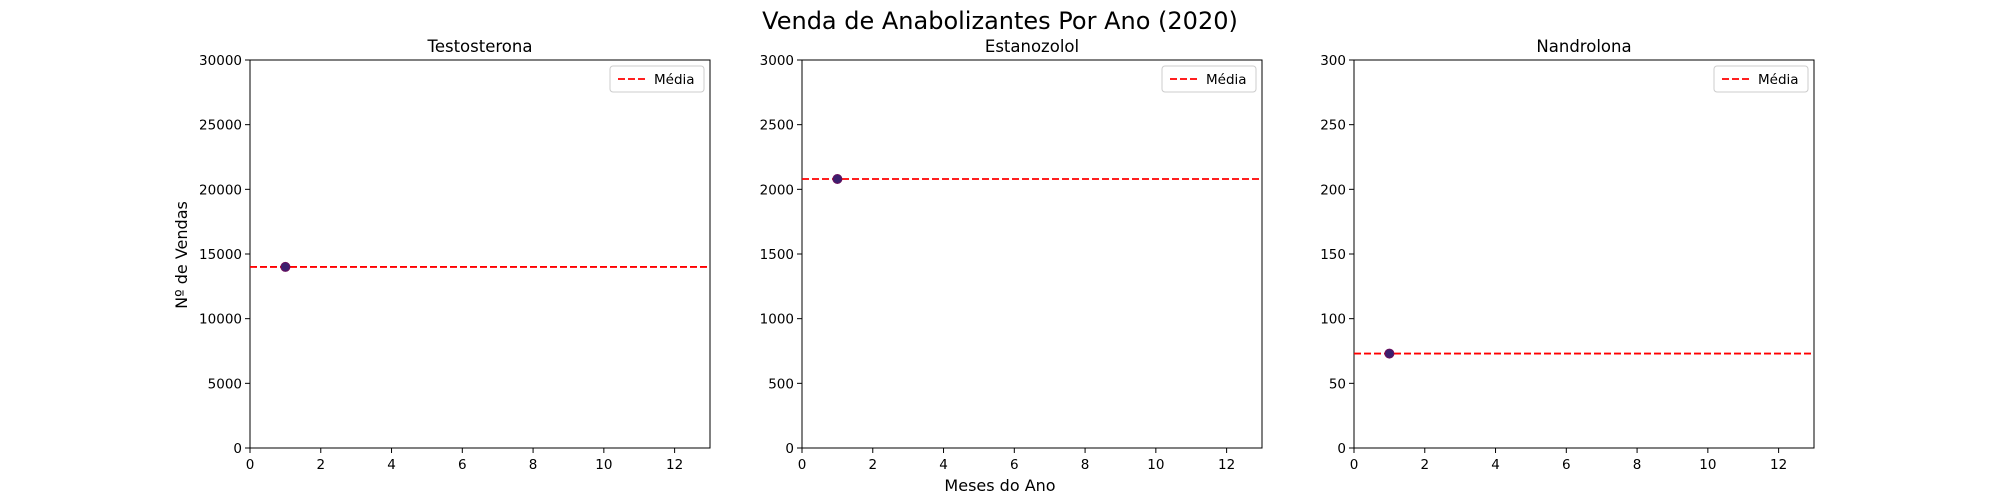  I want to click on subplot-title: Nandrolona, so click(1583, 46).